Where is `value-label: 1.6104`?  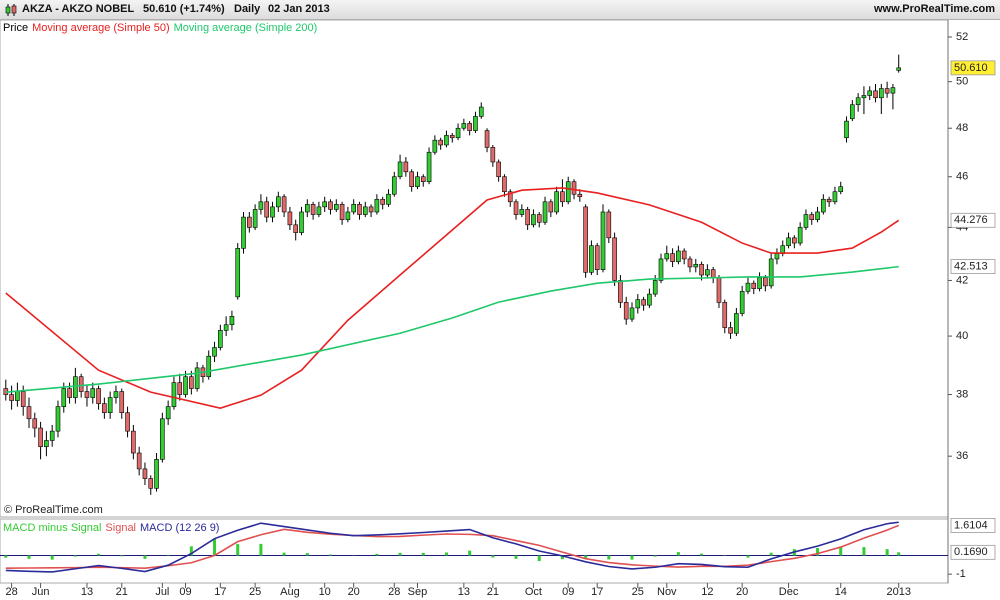 value-label: 1.6104 is located at coordinates (971, 525).